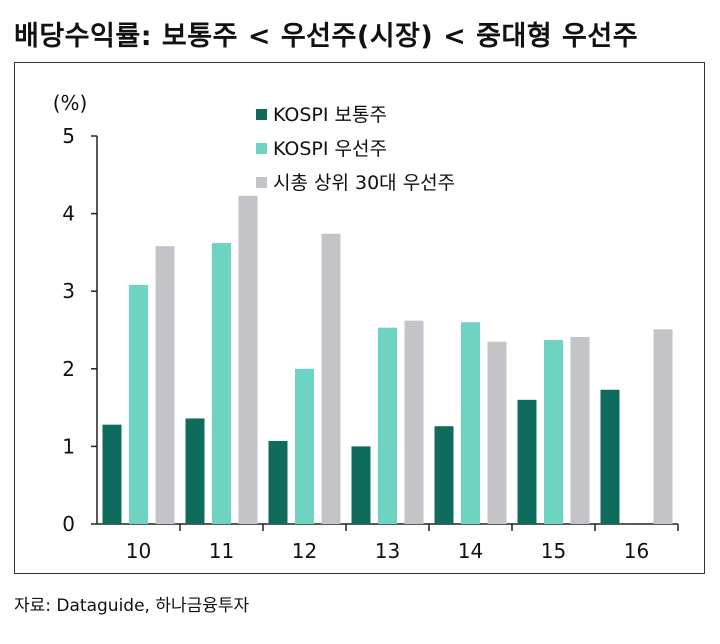  What do you see at coordinates (636, 551) in the screenshot?
I see `x-tick-label: 16` at bounding box center [636, 551].